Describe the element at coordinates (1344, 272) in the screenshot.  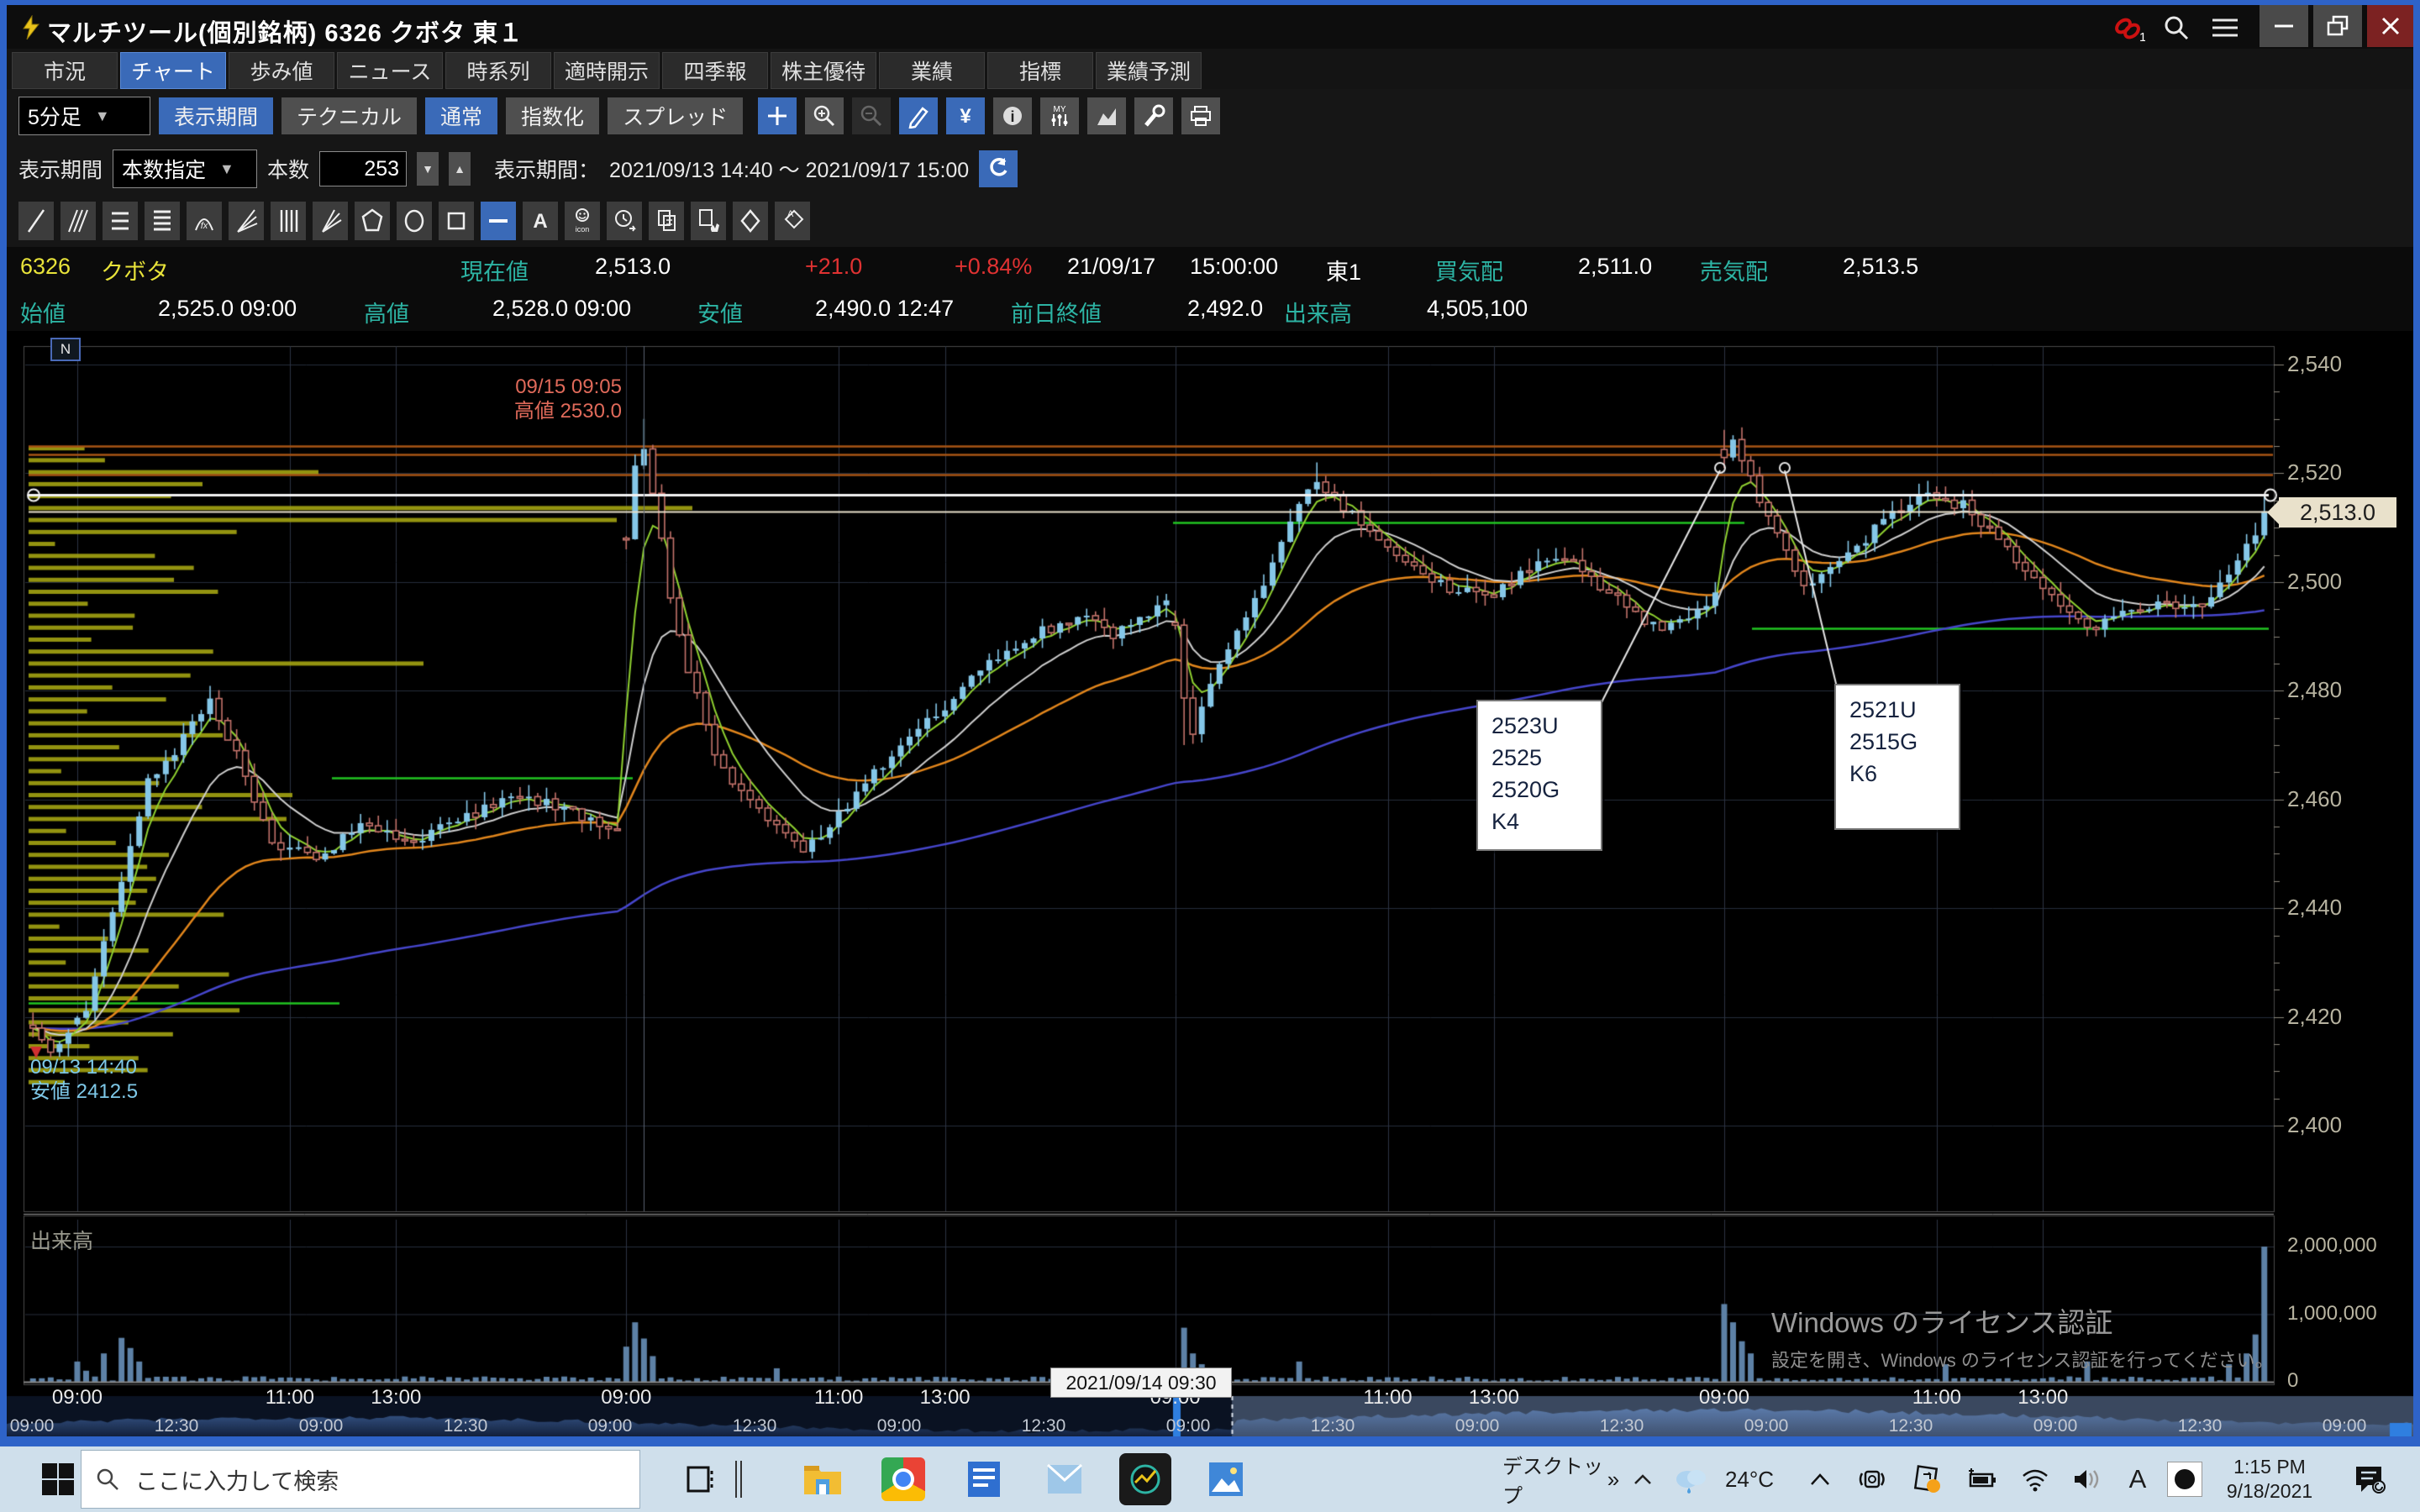
I see `market-label: 東1` at that location.